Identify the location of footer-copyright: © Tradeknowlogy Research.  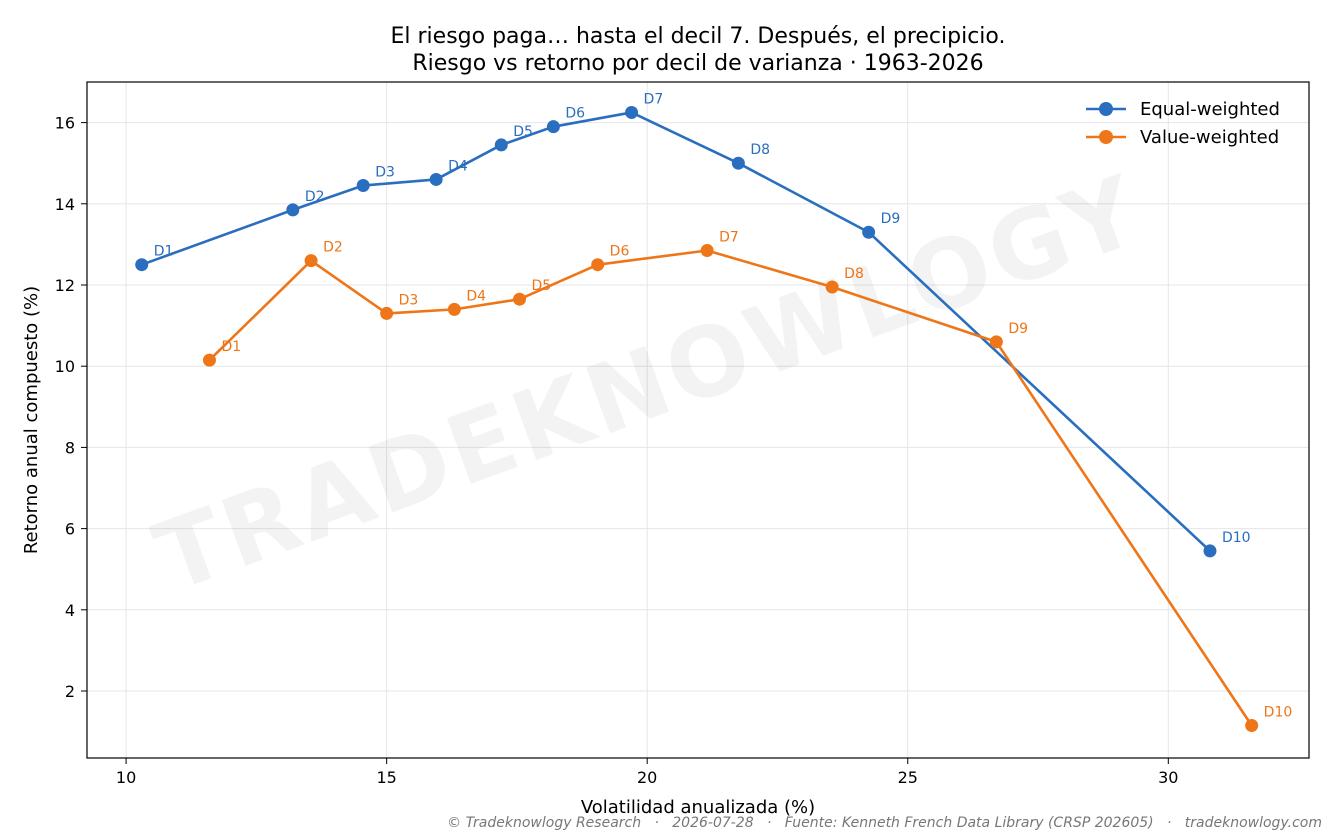
(544, 823).